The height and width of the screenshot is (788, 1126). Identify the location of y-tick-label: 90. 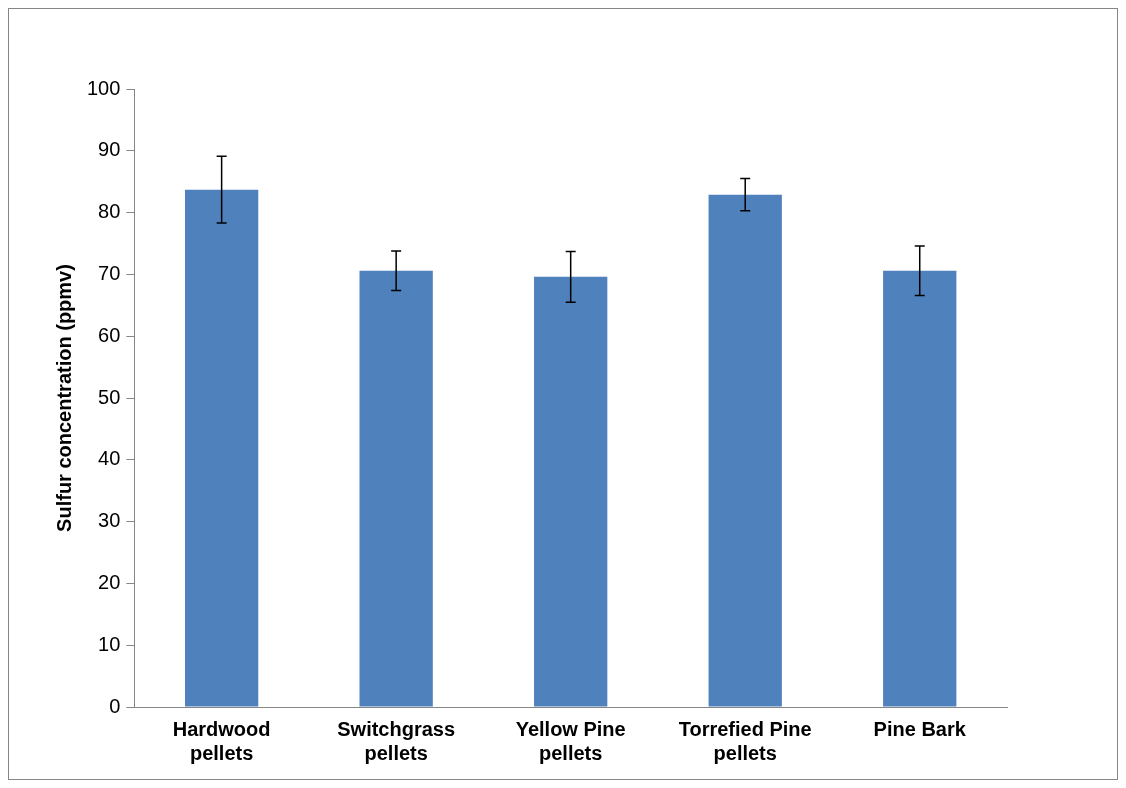
(109, 149).